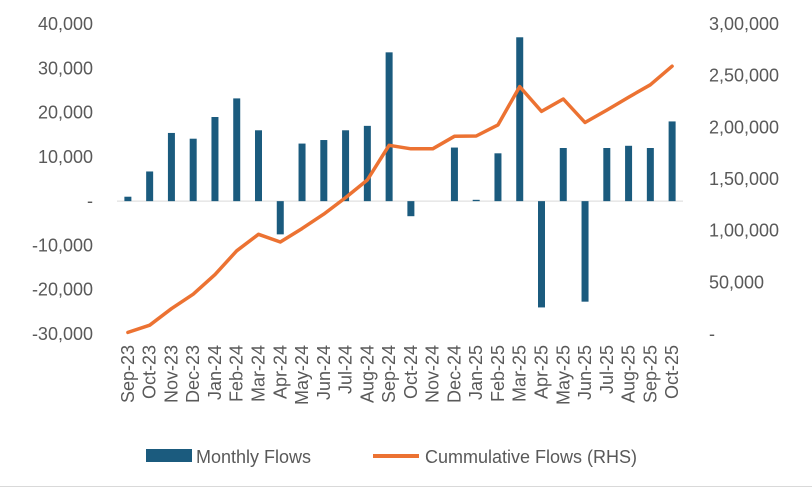 The image size is (812, 495). Describe the element at coordinates (169, 455) in the screenshot. I see `legend-swatch-monthly-flows` at that location.